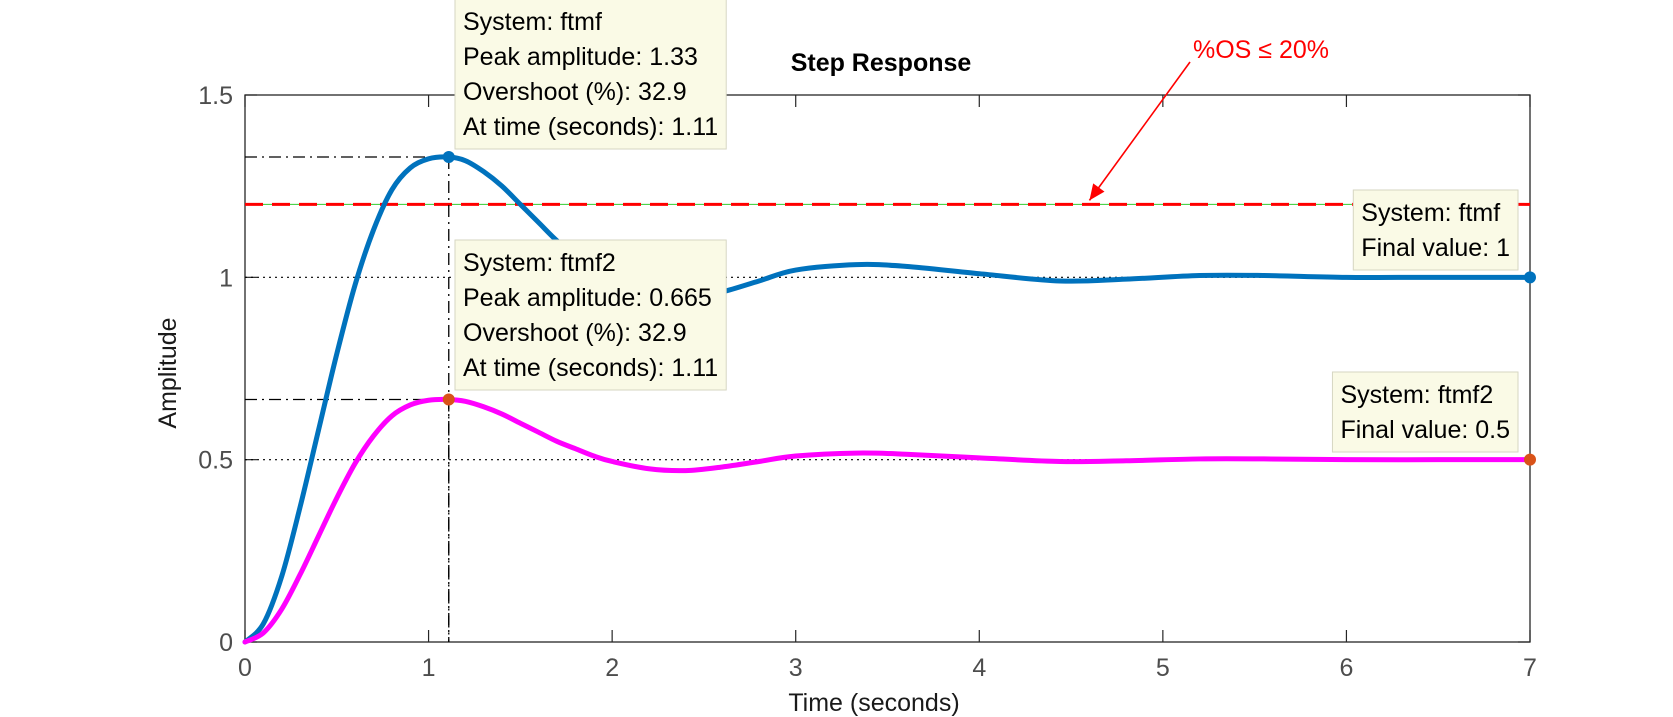 The height and width of the screenshot is (717, 1673). Describe the element at coordinates (587, 298) in the screenshot. I see `datatip-text: Peak amplitude: 0.665` at that location.